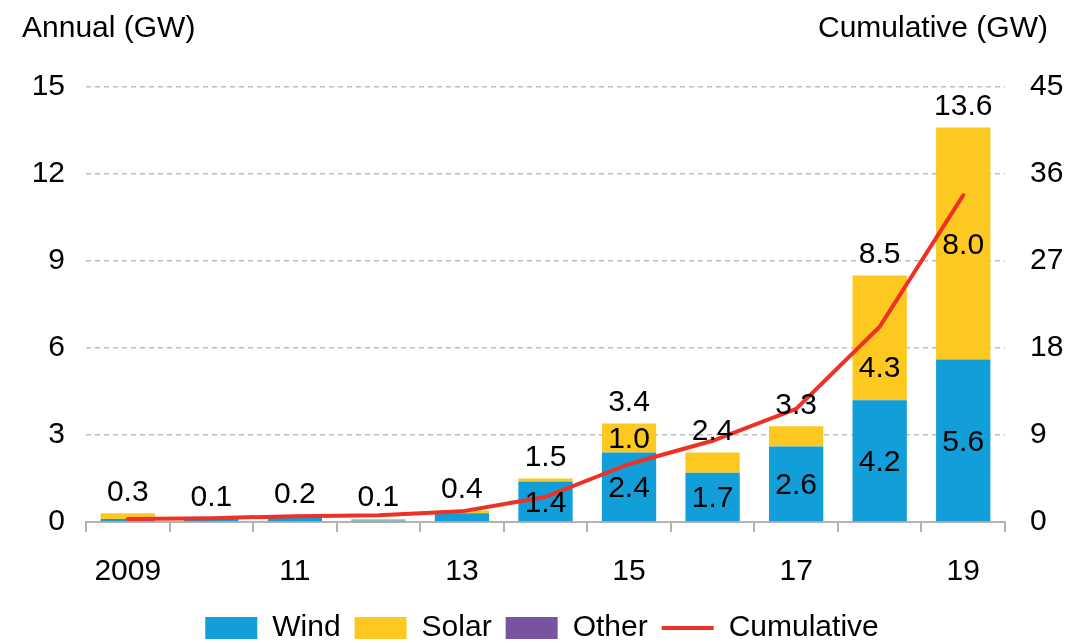 The image size is (1084, 643). I want to click on y2-tick-label: 36, so click(1047, 172).